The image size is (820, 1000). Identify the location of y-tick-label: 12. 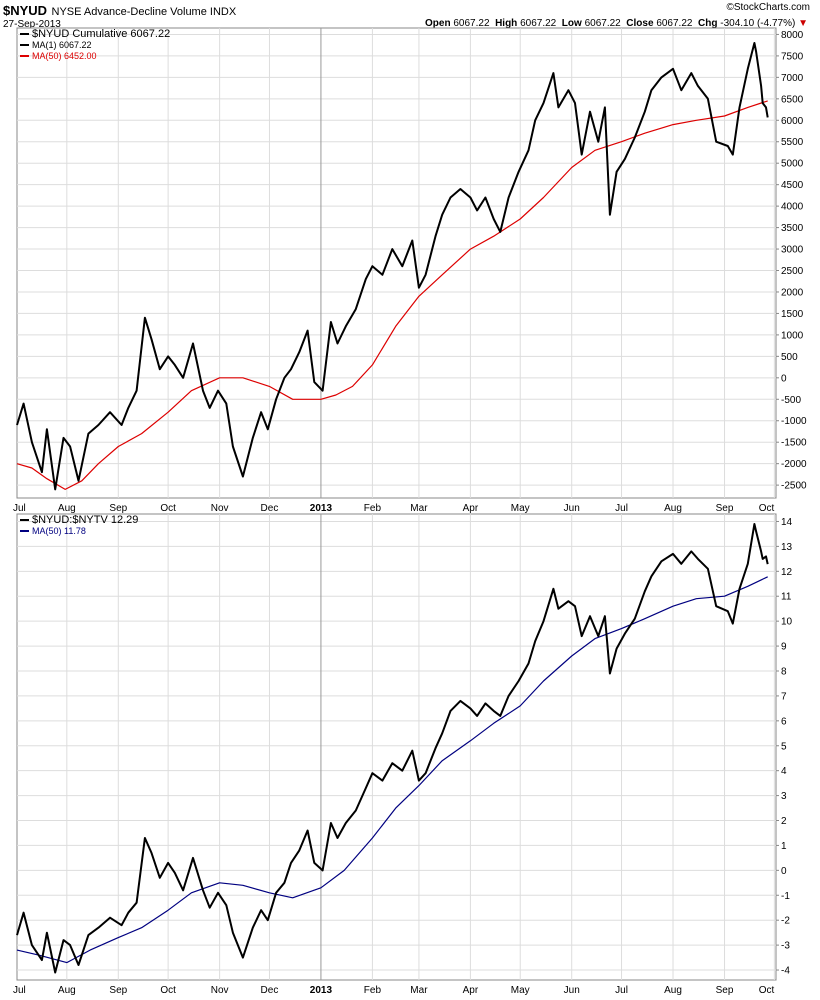
(787, 572).